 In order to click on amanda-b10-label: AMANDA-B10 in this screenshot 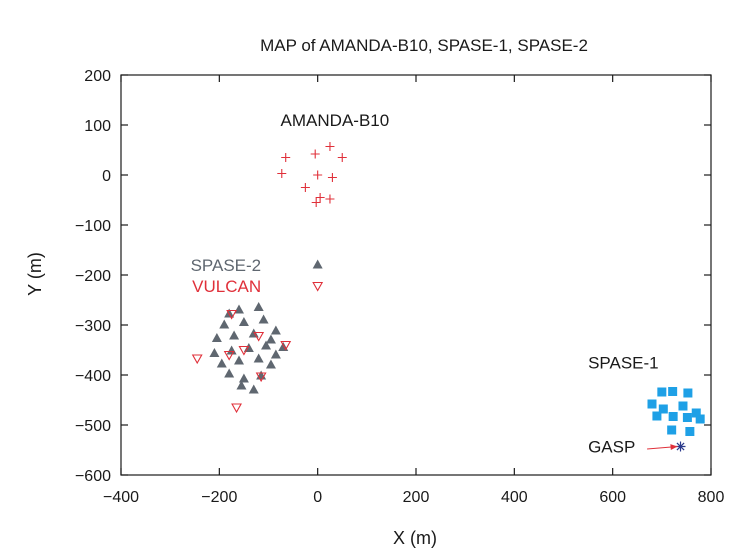, I will do `click(335, 120)`.